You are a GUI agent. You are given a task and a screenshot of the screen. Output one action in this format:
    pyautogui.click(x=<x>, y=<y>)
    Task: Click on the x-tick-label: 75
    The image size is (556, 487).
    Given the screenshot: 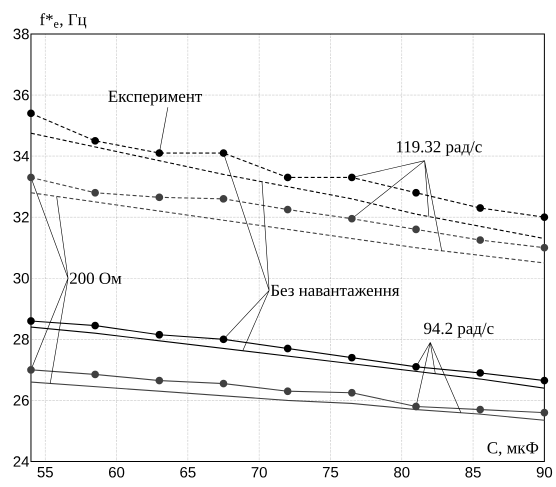 What is the action you would take?
    pyautogui.click(x=330, y=472)
    